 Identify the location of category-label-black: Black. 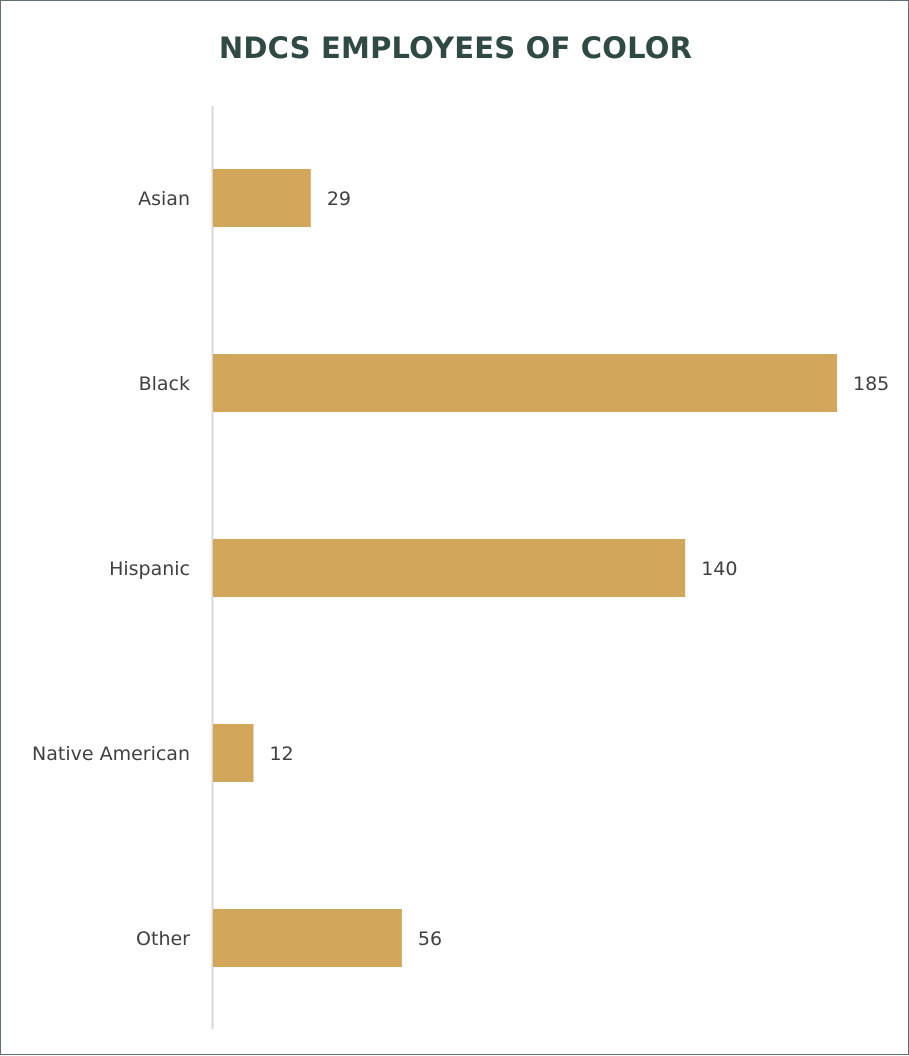
(164, 384).